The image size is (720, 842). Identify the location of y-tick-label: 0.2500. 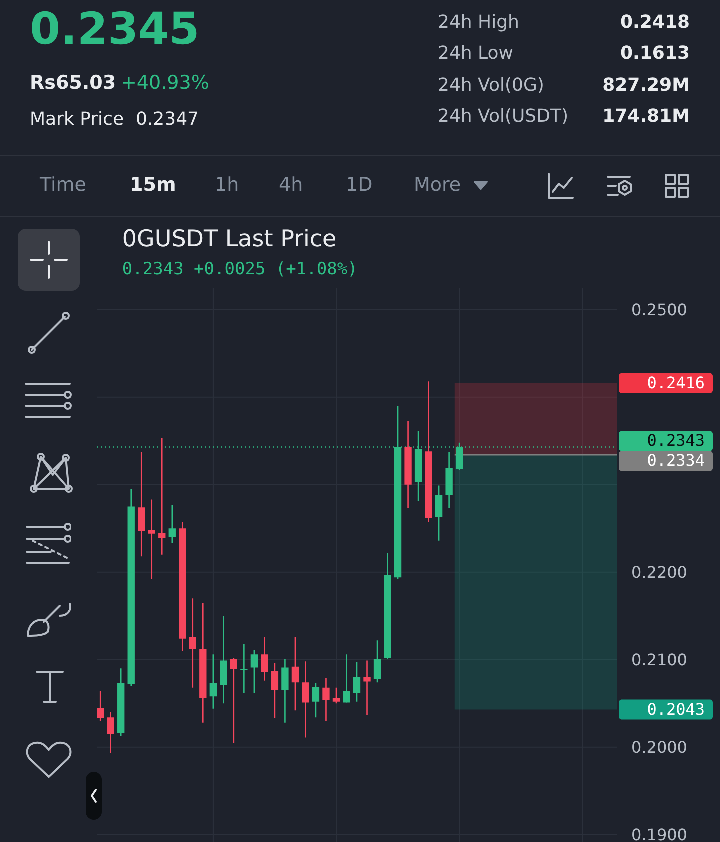
(660, 310).